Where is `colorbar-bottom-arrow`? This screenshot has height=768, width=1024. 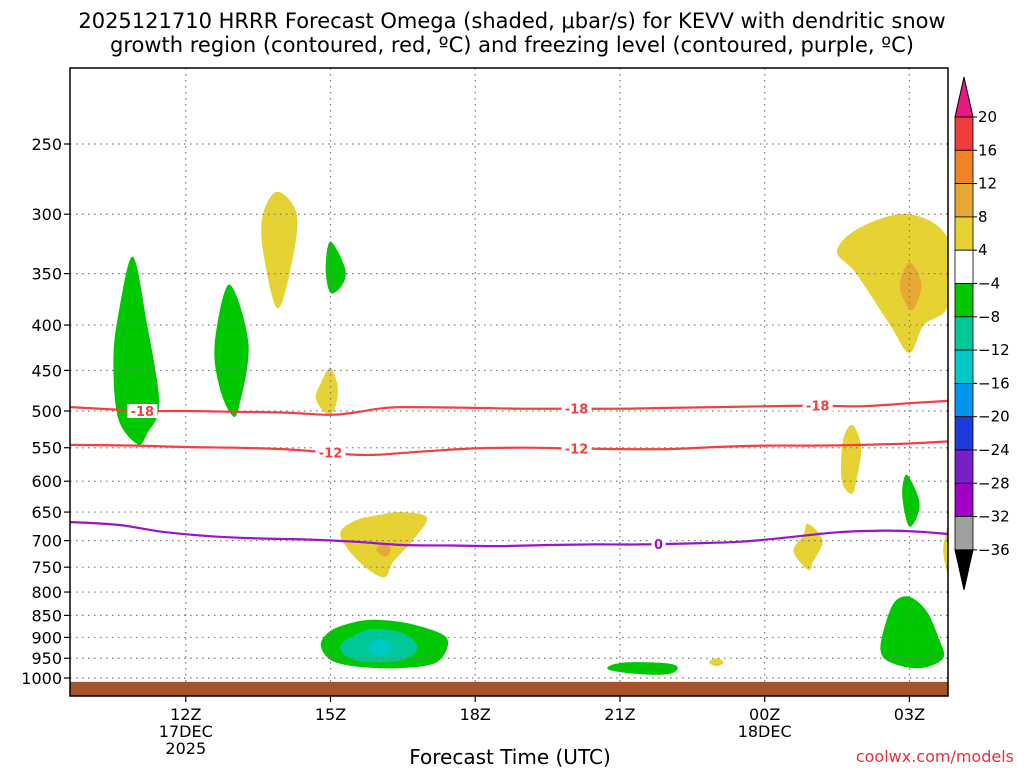
colorbar-bottom-arrow is located at coordinates (964, 570).